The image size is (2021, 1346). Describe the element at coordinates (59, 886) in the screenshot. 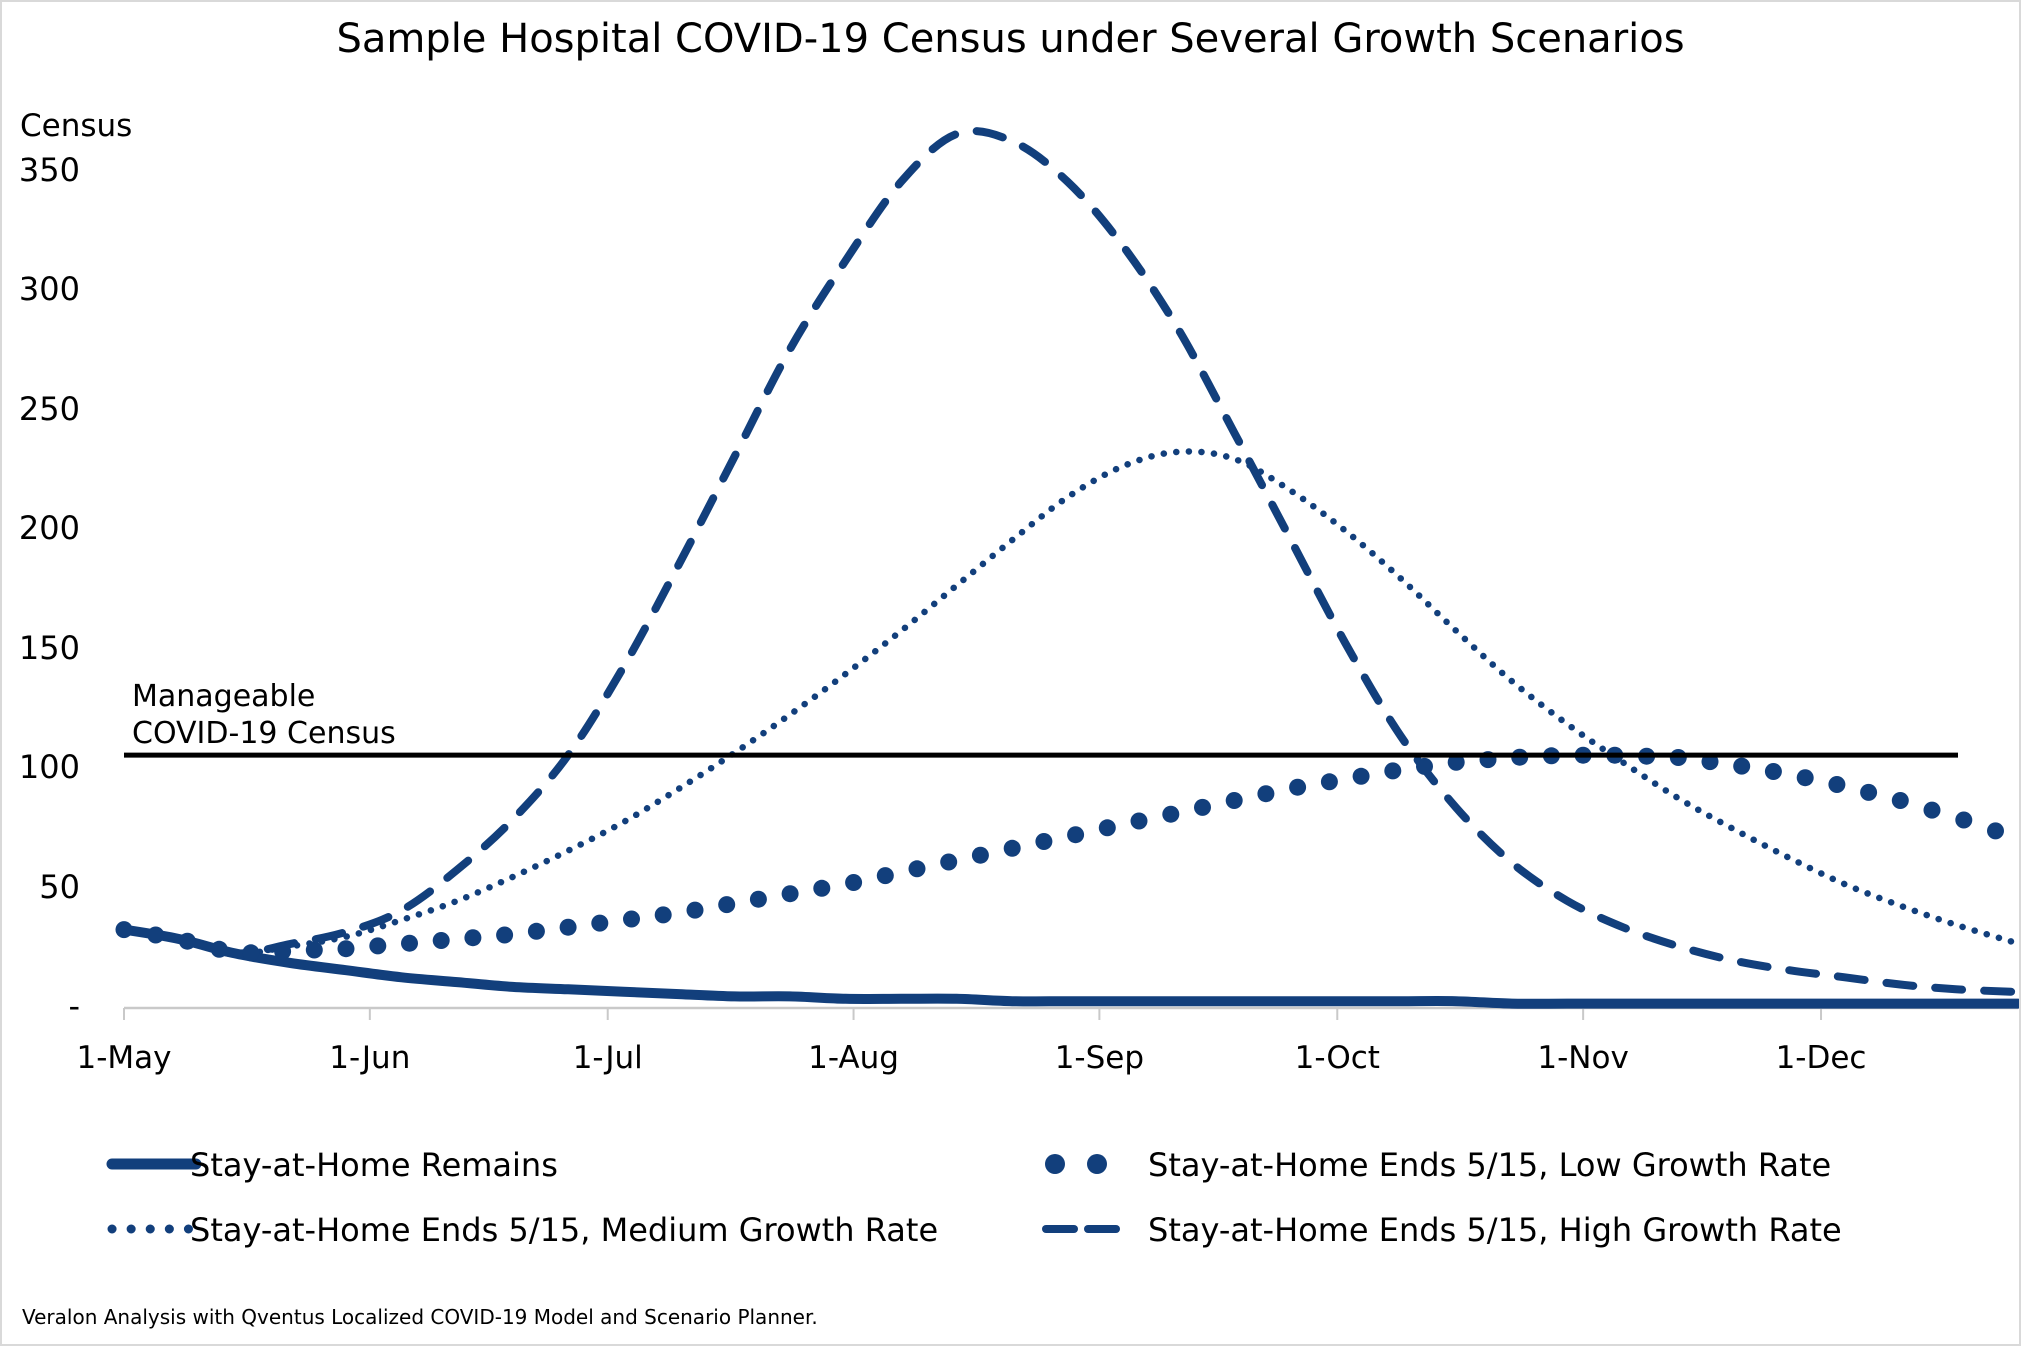

I see `y-tick-label-50: 50` at that location.